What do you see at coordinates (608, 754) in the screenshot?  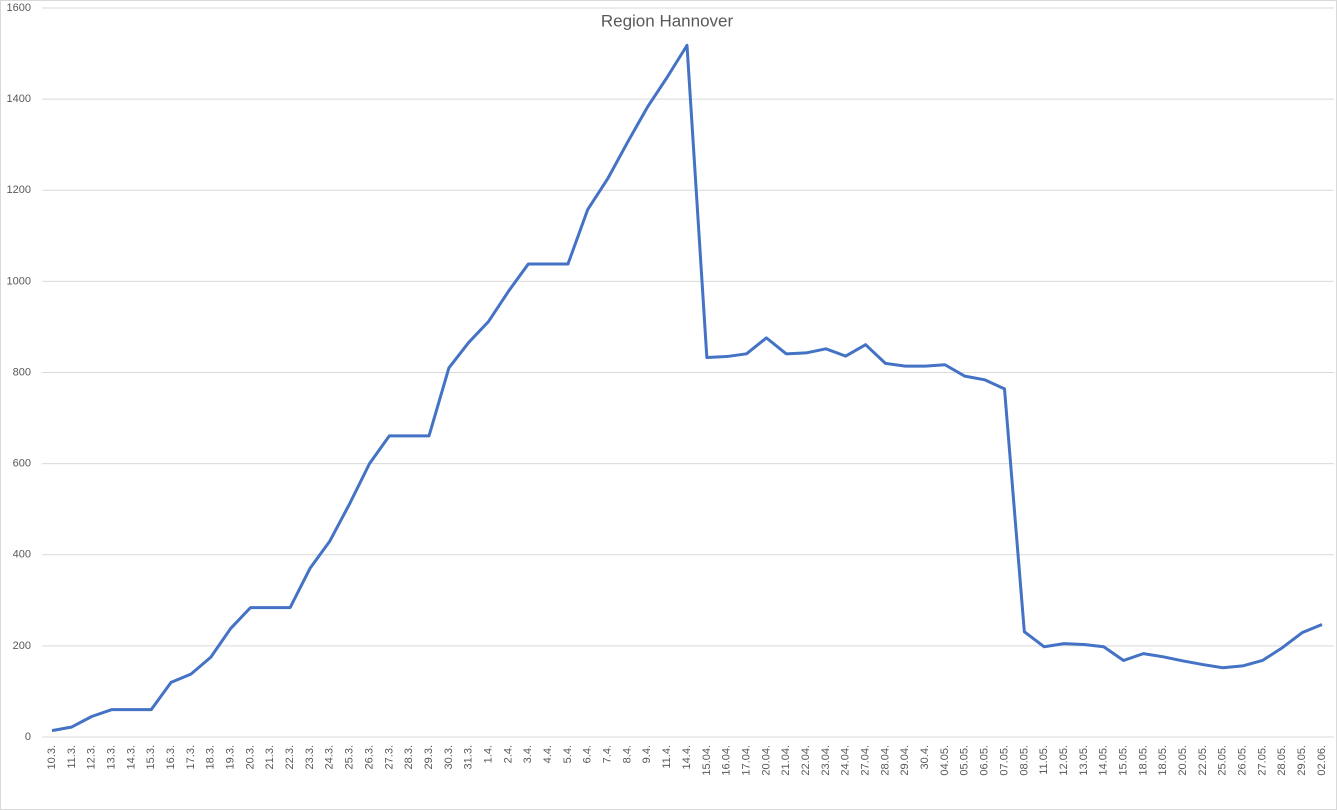 I see `x-tick-label: 7.4.` at bounding box center [608, 754].